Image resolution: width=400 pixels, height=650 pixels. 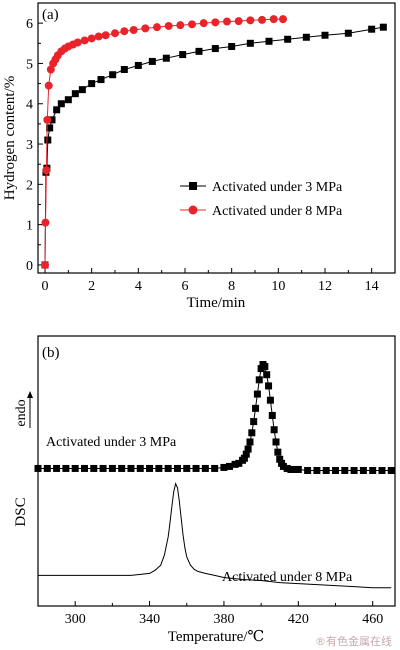 What do you see at coordinates (21, 511) in the screenshot?
I see `panel-b-y-axis-label: DSC` at bounding box center [21, 511].